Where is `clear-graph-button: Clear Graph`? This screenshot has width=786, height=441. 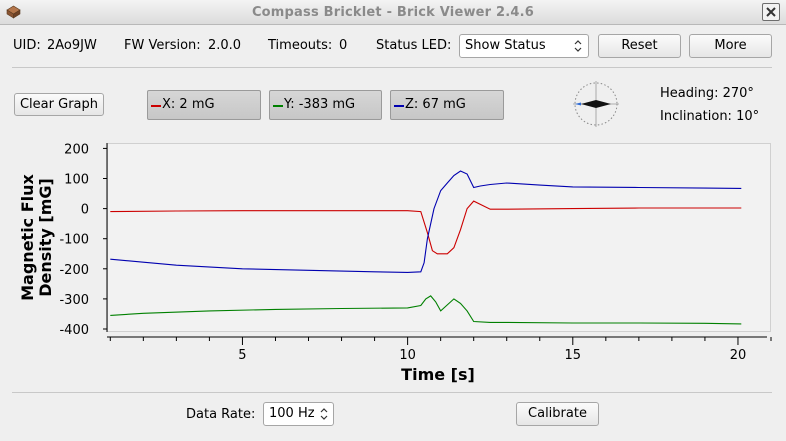 clear-graph-button: Clear Graph is located at coordinates (59, 104).